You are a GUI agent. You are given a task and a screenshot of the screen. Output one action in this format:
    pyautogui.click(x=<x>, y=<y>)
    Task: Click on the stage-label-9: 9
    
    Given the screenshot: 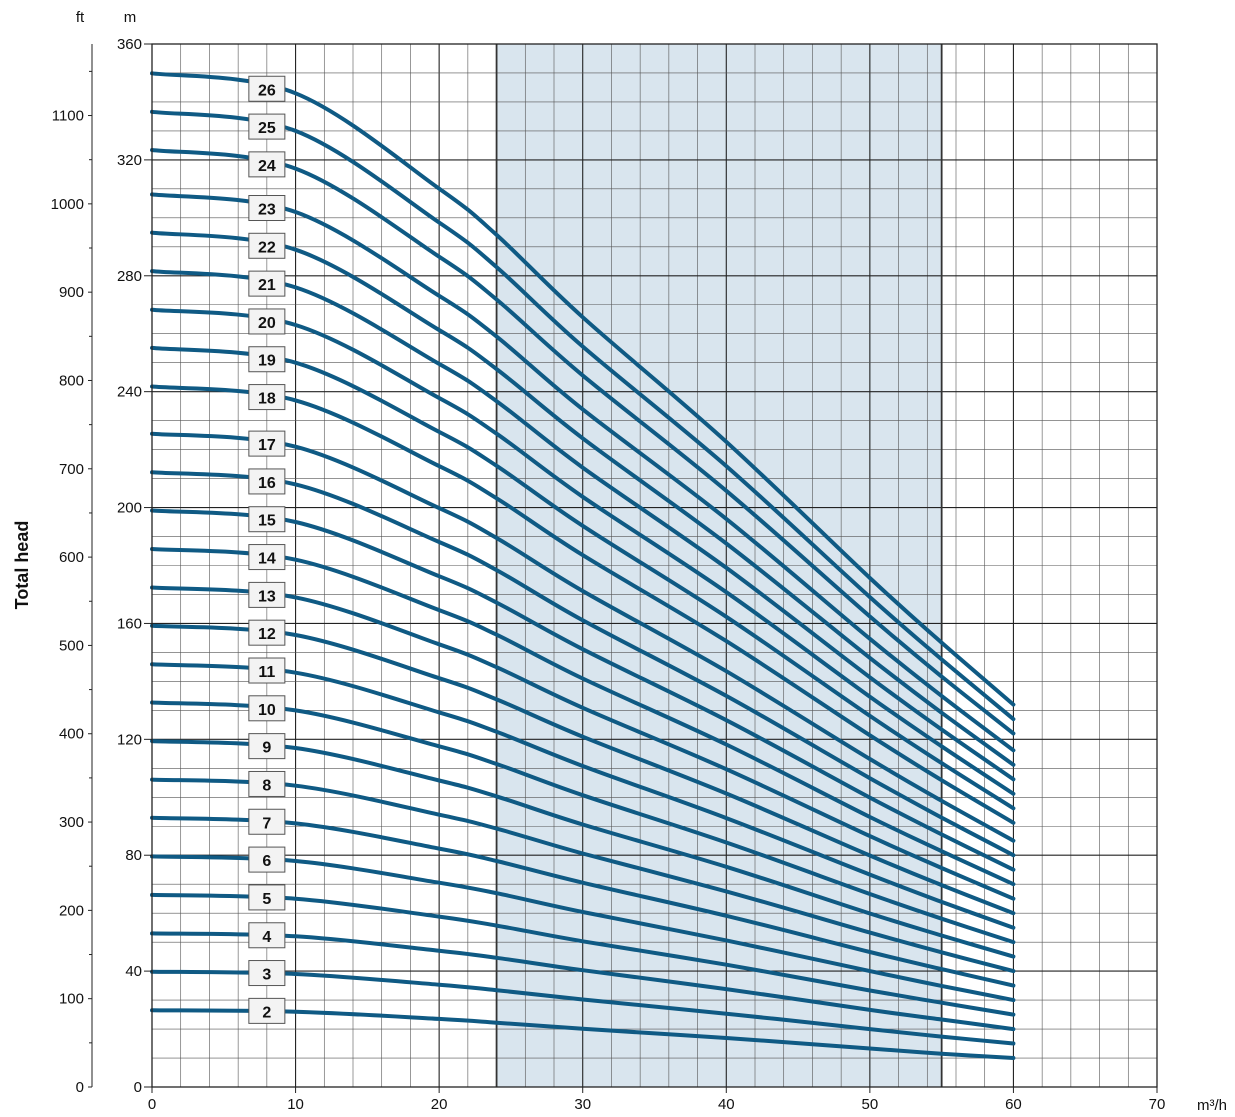 What is the action you would take?
    pyautogui.click(x=266, y=748)
    